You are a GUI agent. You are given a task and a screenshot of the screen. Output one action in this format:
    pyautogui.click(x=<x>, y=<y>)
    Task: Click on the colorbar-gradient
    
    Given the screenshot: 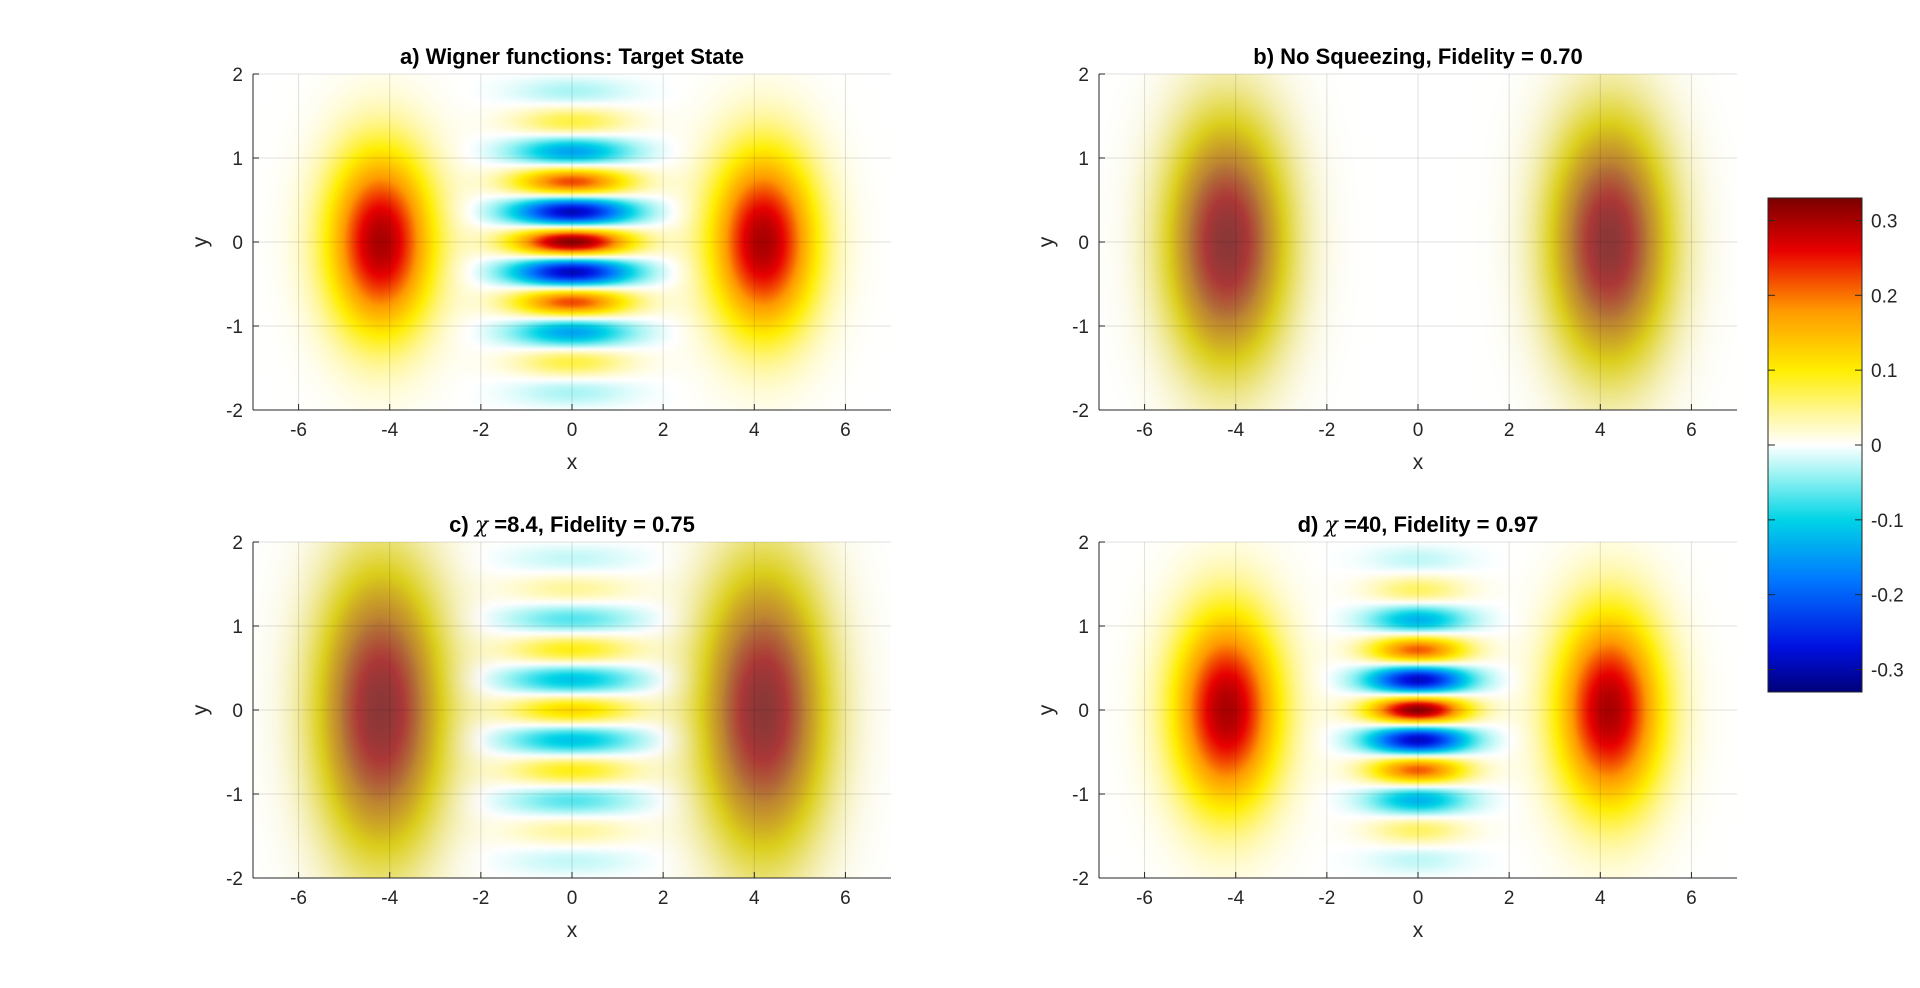 What is the action you would take?
    pyautogui.click(x=1815, y=445)
    